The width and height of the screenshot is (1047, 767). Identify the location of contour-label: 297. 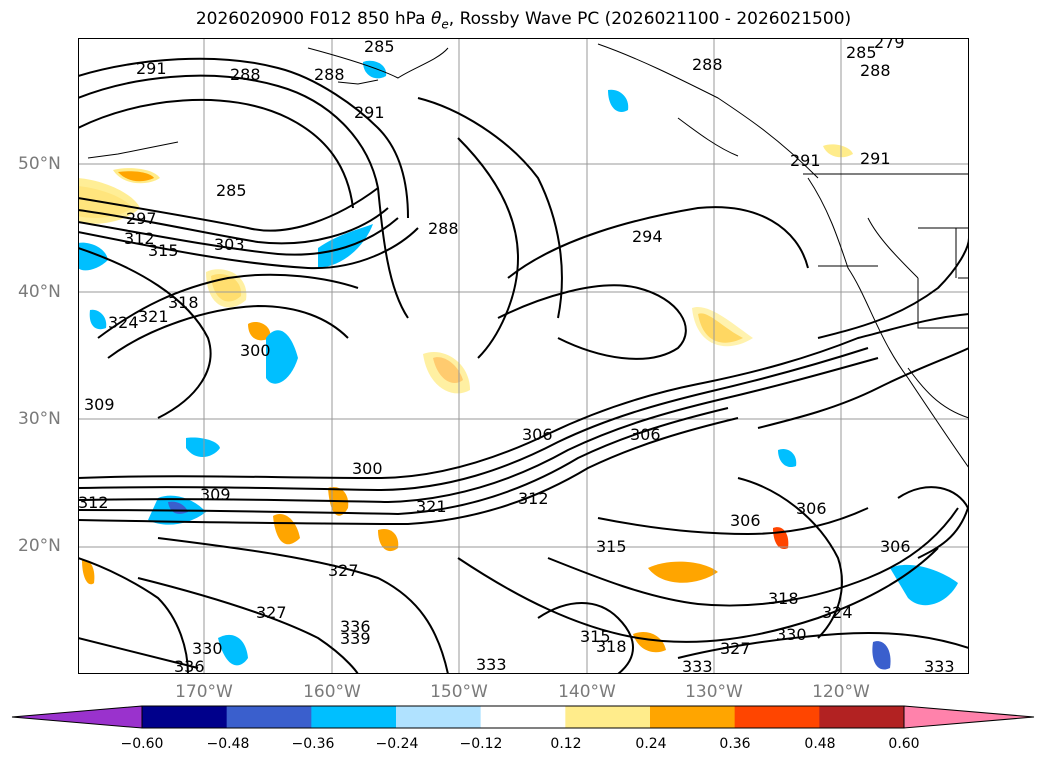
(141, 218).